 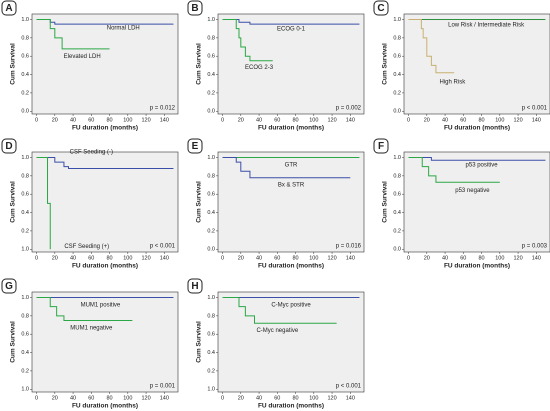 I want to click on panel-label: B, so click(x=194, y=8).